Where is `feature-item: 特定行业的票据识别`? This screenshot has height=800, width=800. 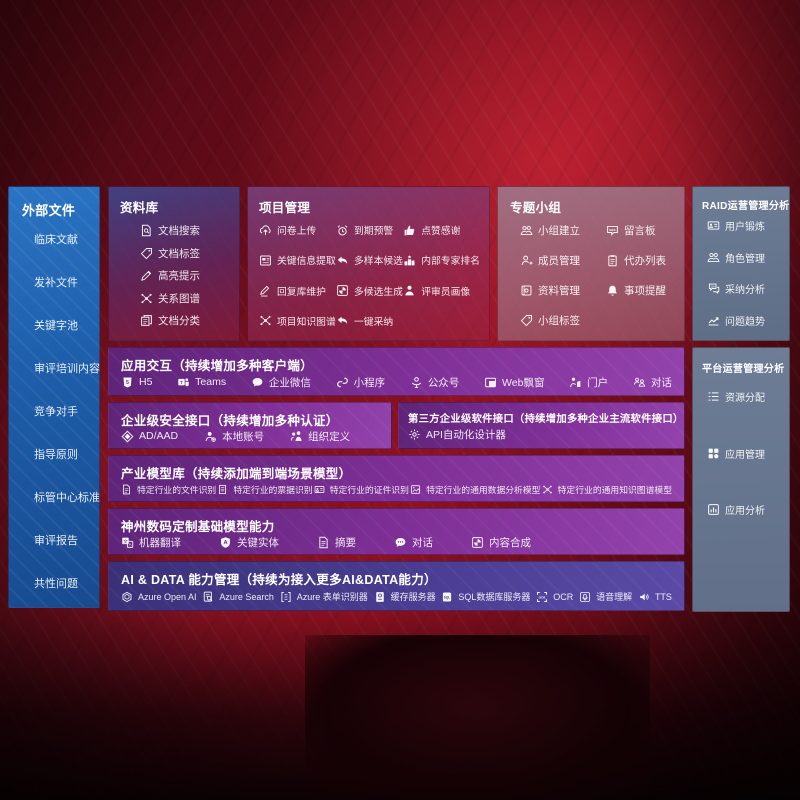
feature-item: 特定行业的票据识别 is located at coordinates (265, 489).